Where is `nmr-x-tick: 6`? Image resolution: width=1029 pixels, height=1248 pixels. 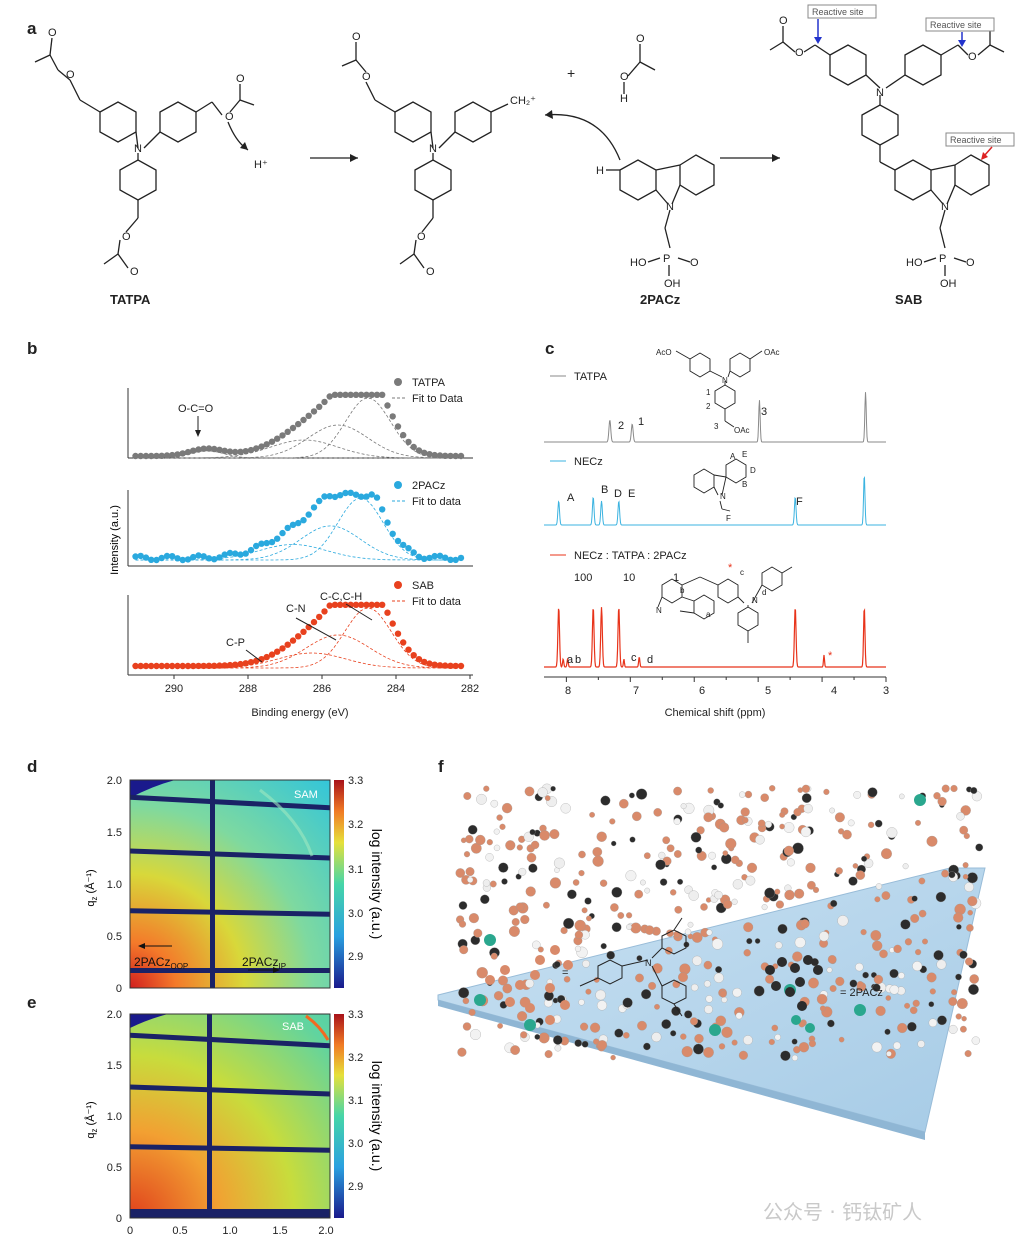
nmr-x-tick: 6 is located at coordinates (702, 691).